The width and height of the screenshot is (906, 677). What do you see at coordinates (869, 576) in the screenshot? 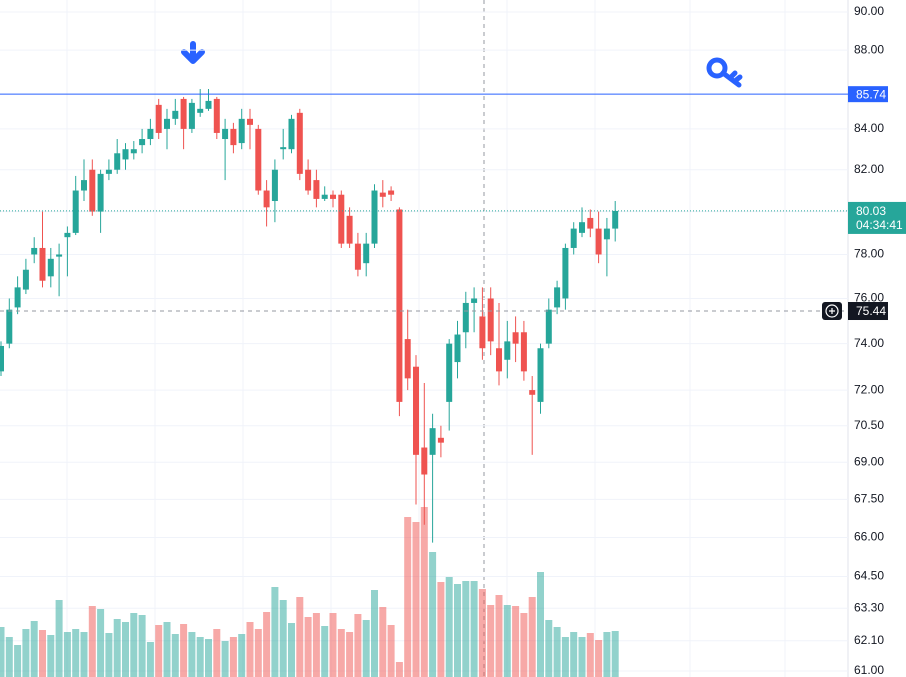
I see `y-tick-label: 64.50` at bounding box center [869, 576].